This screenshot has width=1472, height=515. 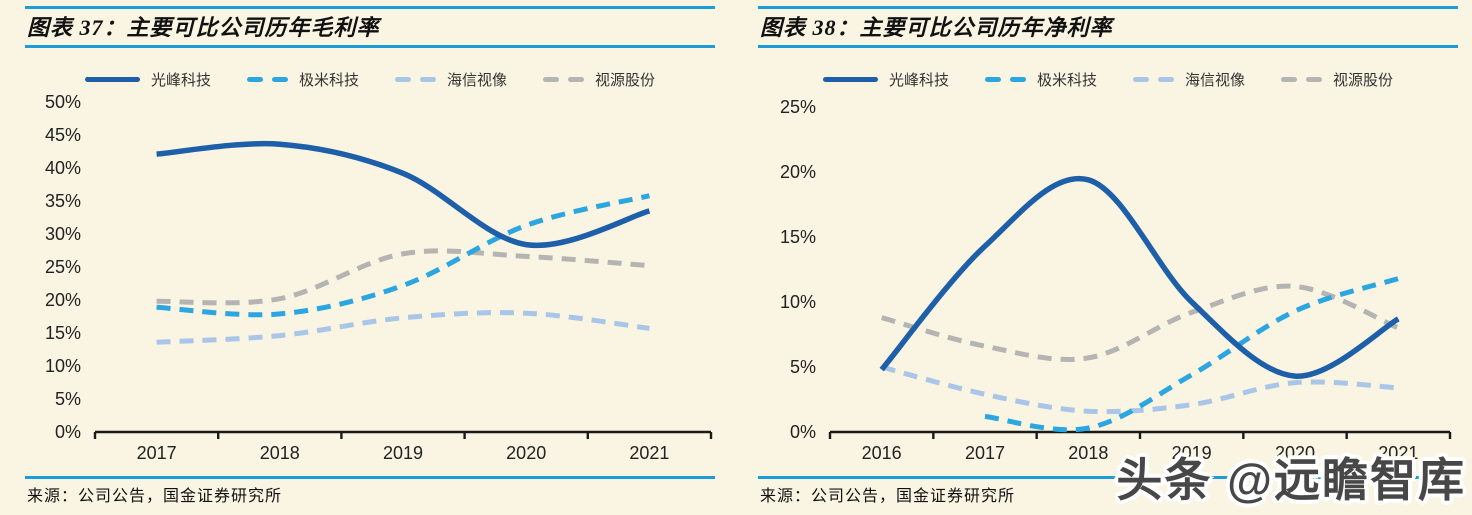 I want to click on y-tick-label: 35%, so click(x=63, y=201).